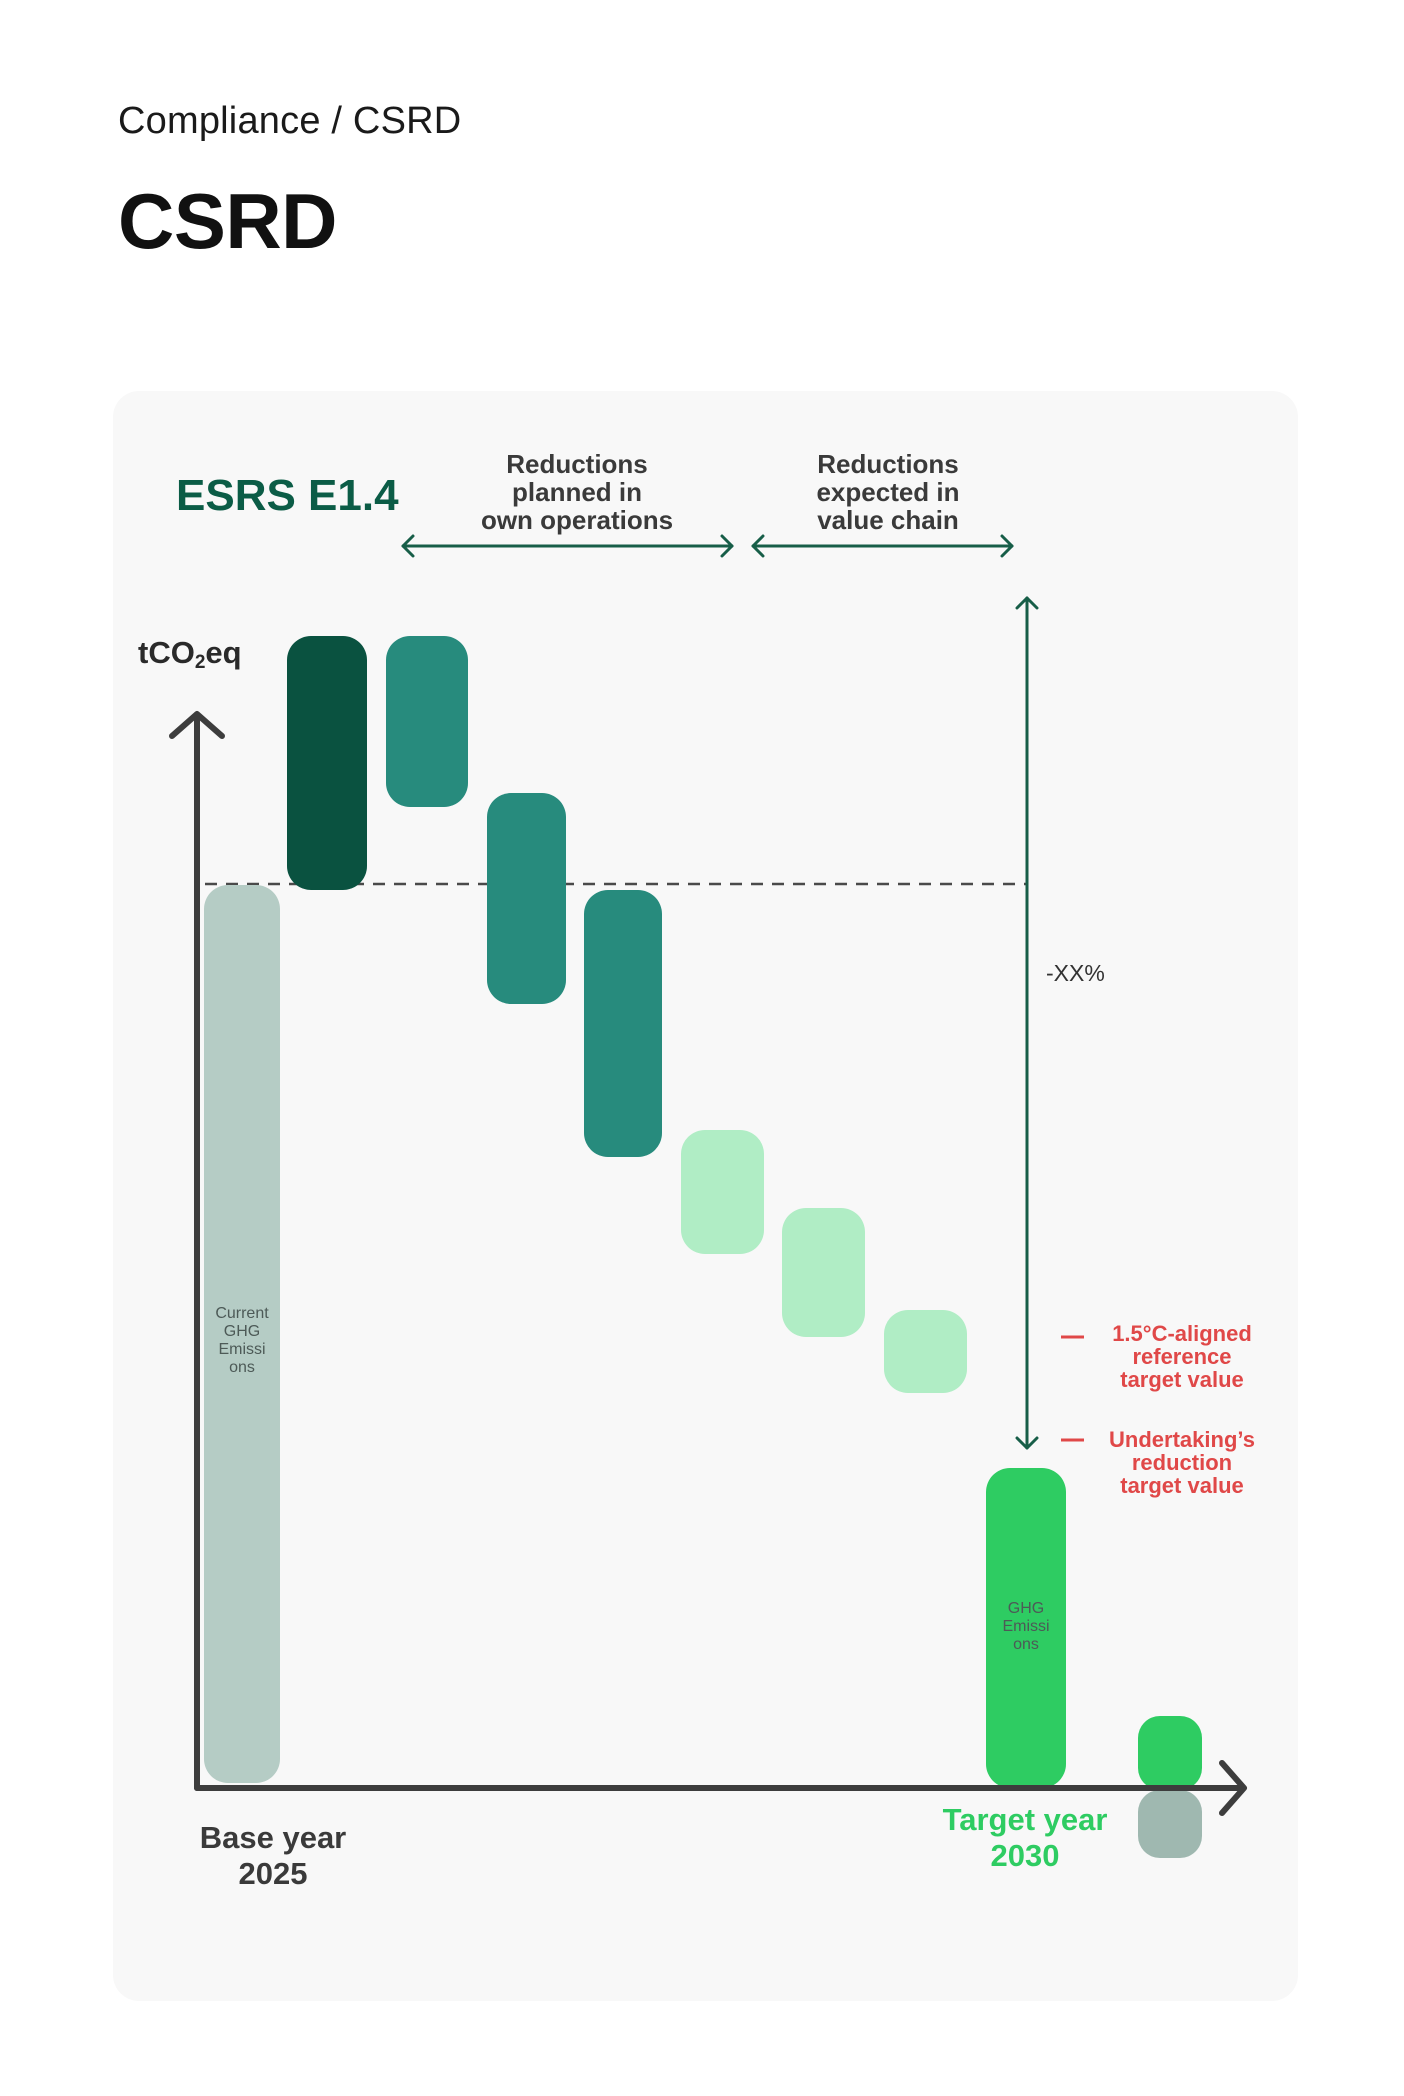 This screenshot has height=2096, width=1404. I want to click on y-axis-unit-label: tCO2eq, so click(190, 654).